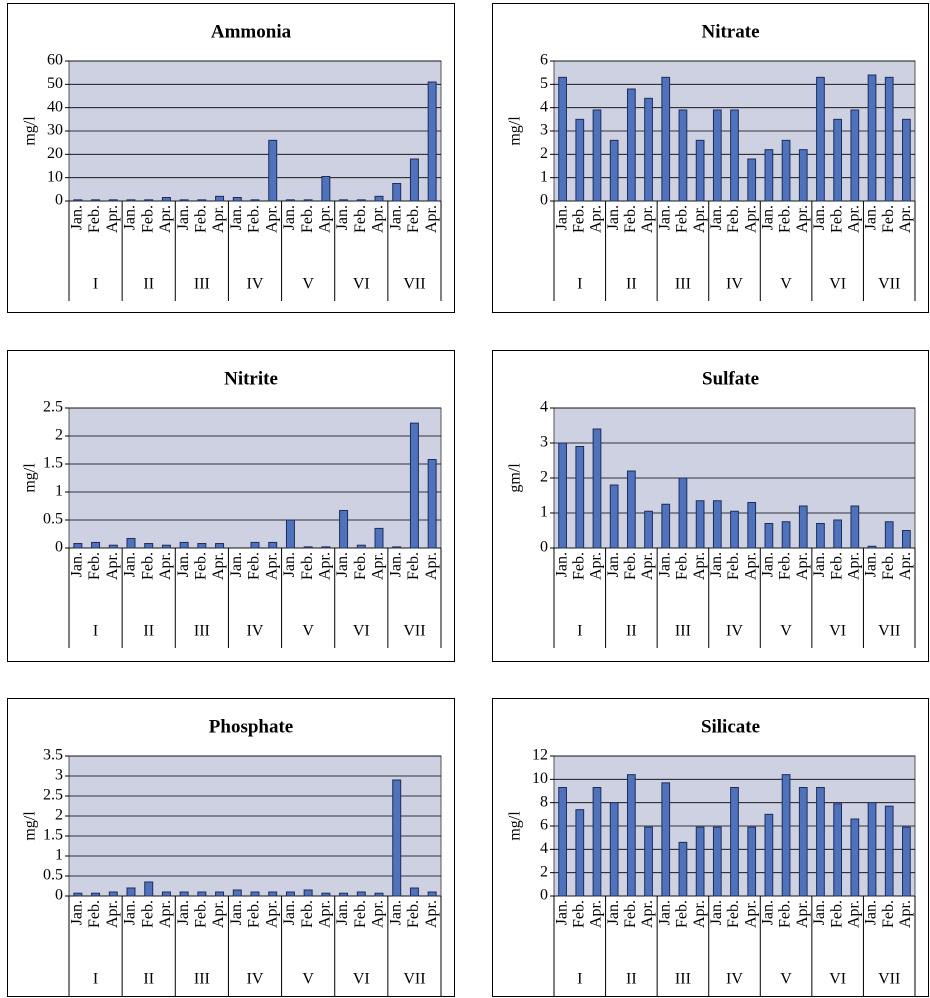 This screenshot has width=930, height=998. Describe the element at coordinates (544, 801) in the screenshot. I see `y-tick-label: 8` at that location.